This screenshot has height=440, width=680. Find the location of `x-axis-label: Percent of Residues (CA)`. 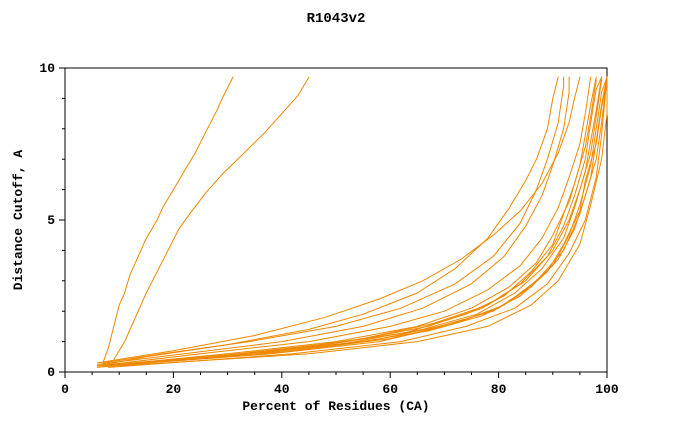

x-axis-label: Percent of Residues (CA) is located at coordinates (335, 406).